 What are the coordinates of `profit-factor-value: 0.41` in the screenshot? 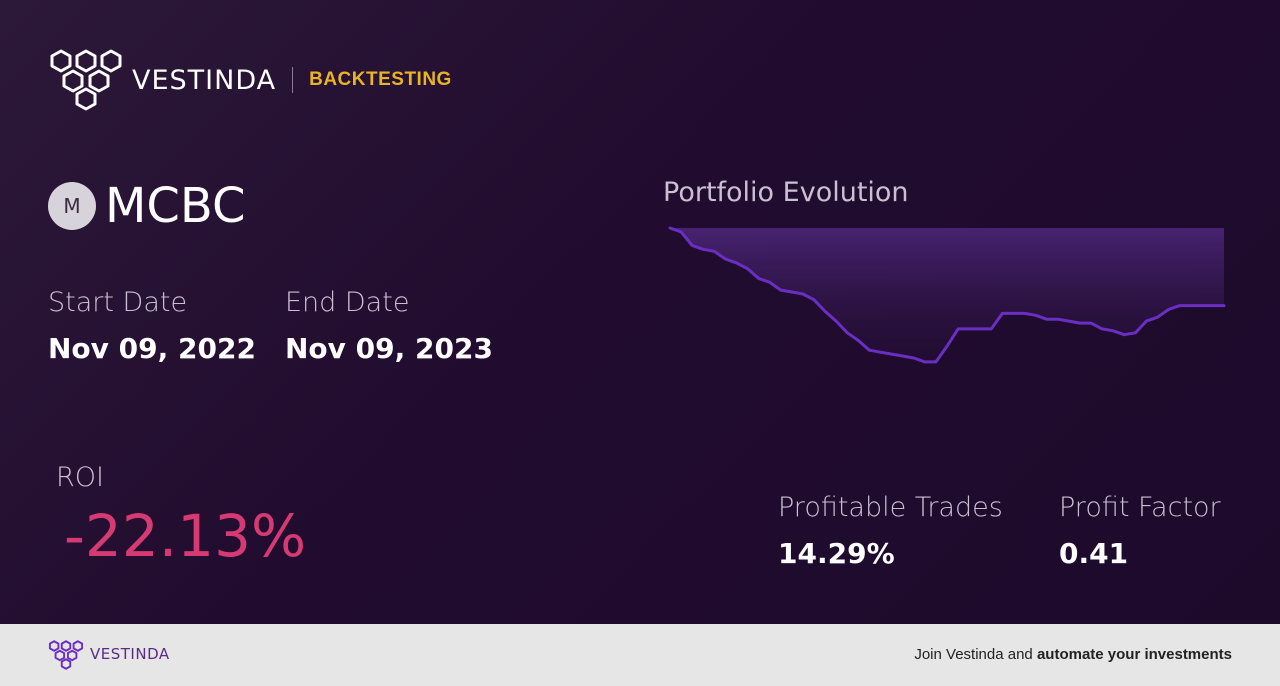 It's located at (1094, 553).